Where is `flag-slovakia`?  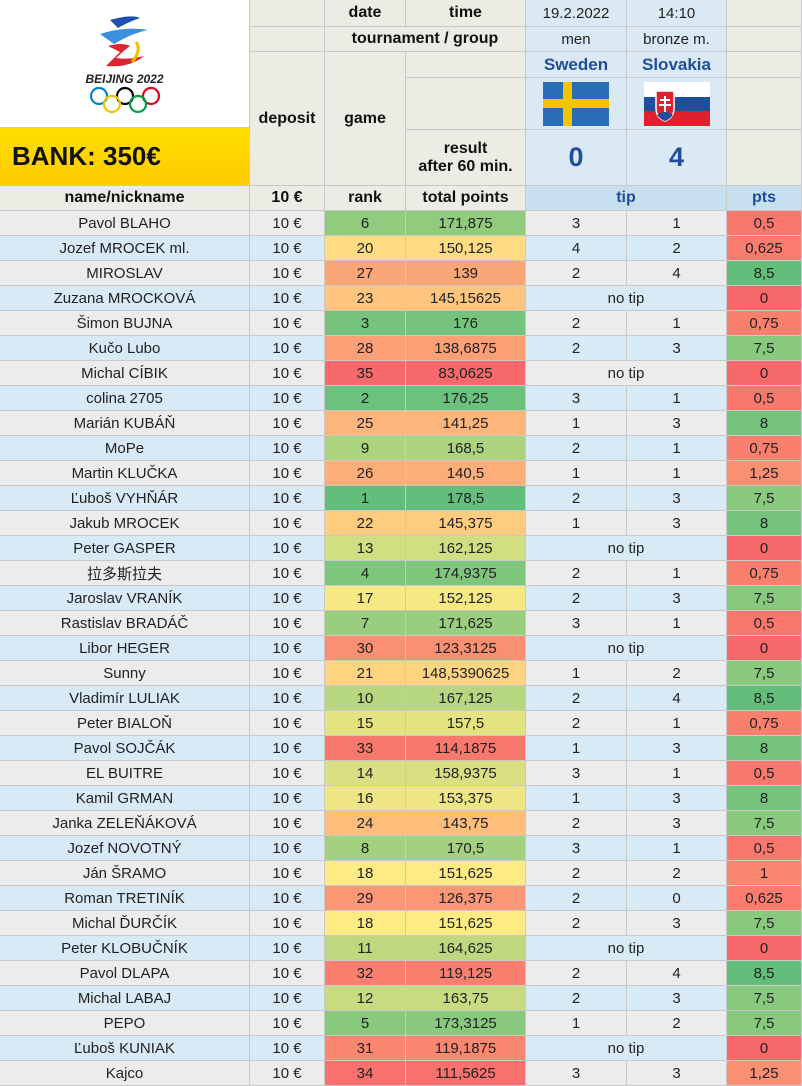 flag-slovakia is located at coordinates (677, 104).